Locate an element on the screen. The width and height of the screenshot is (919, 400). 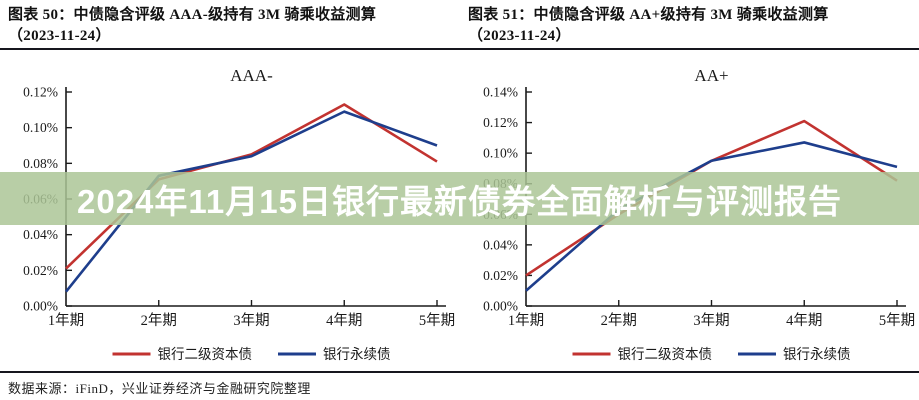
figure-50-caption-line2: （2023-11-24） is located at coordinates (59, 36).